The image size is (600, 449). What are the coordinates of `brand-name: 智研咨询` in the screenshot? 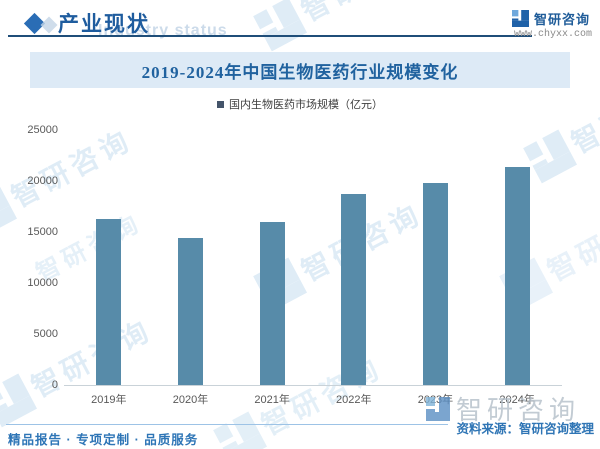 It's located at (561, 19).